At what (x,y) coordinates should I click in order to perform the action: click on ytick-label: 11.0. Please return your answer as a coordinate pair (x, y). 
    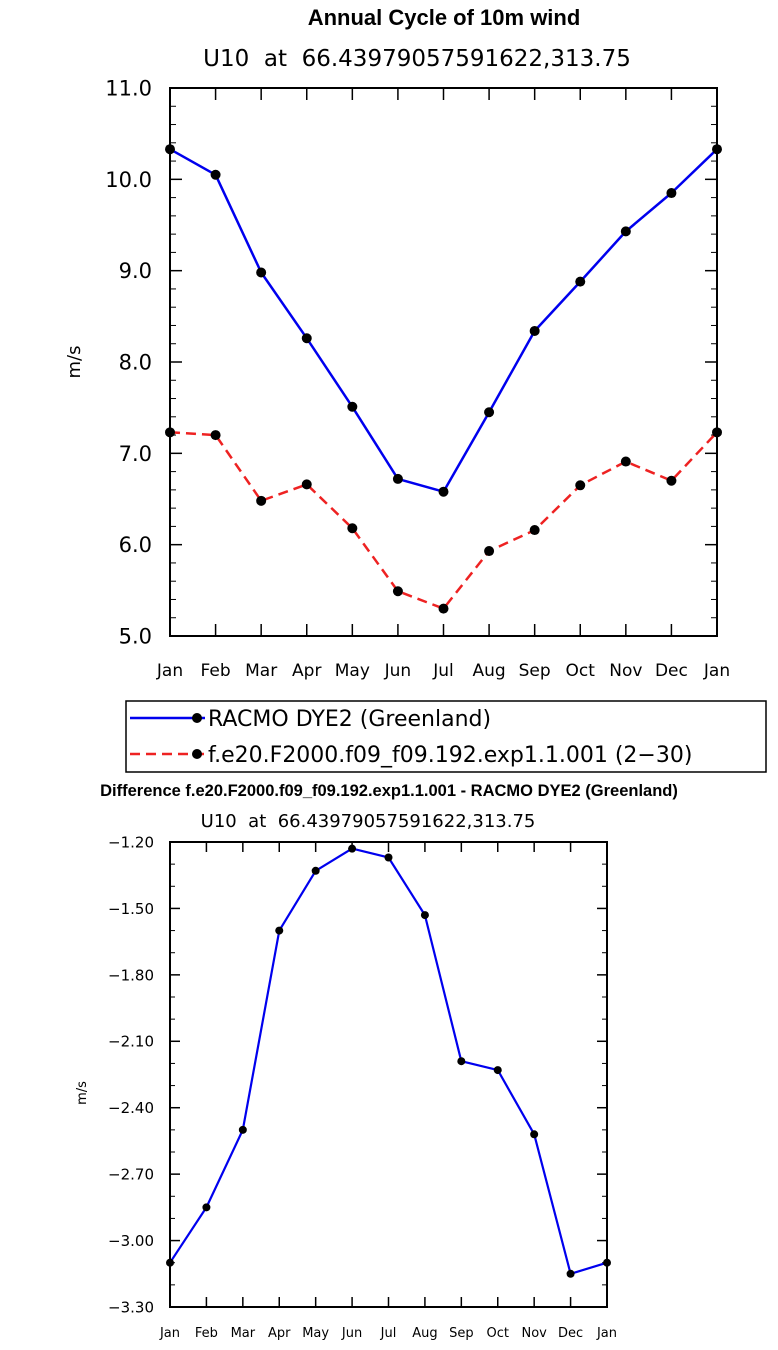
    Looking at the image, I should click on (128, 89).